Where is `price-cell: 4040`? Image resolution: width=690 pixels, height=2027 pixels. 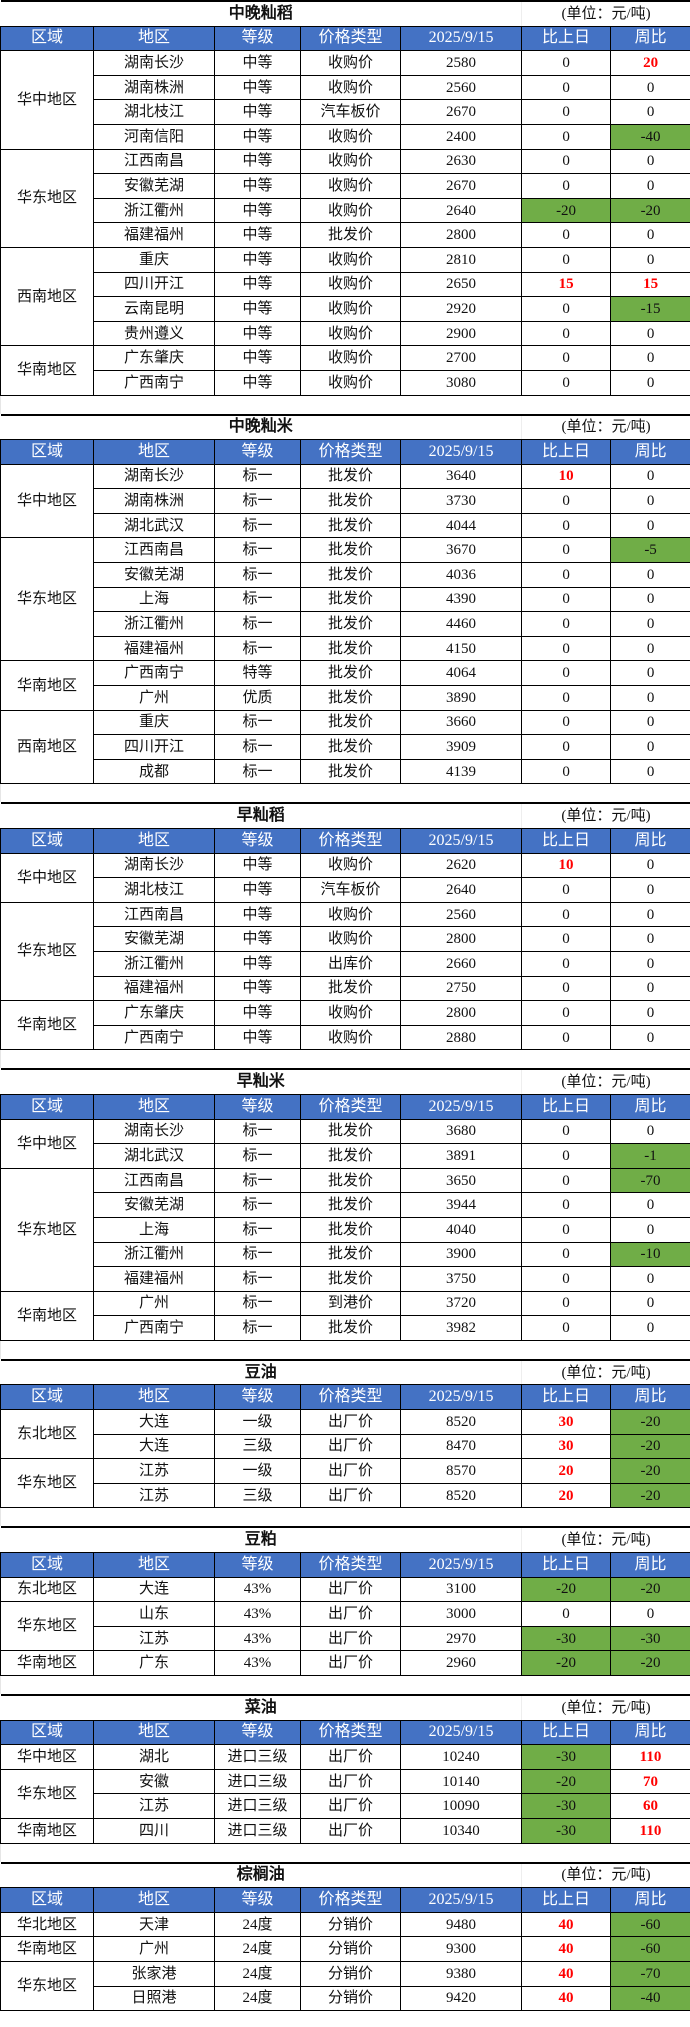 price-cell: 4040 is located at coordinates (461, 1229).